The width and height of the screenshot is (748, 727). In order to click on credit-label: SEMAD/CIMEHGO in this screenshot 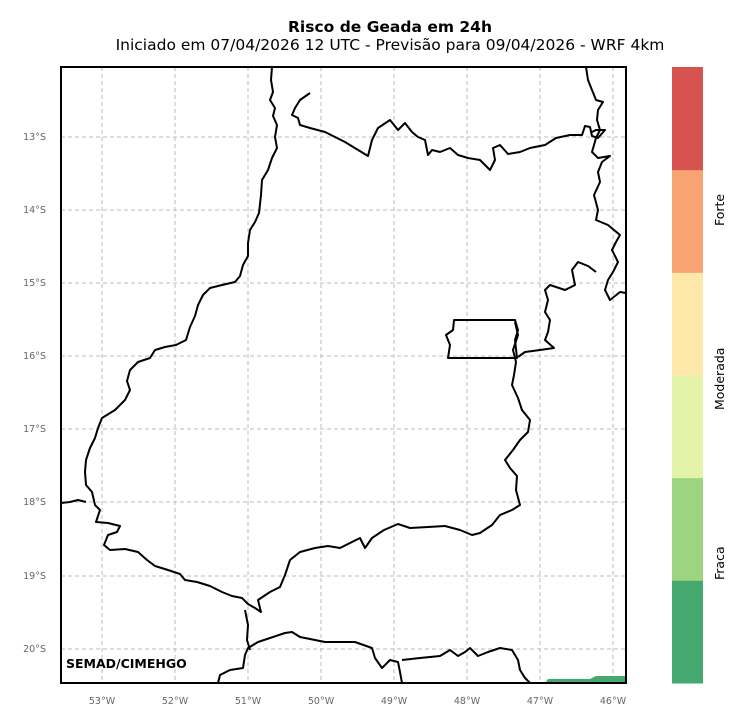, I will do `click(126, 663)`.